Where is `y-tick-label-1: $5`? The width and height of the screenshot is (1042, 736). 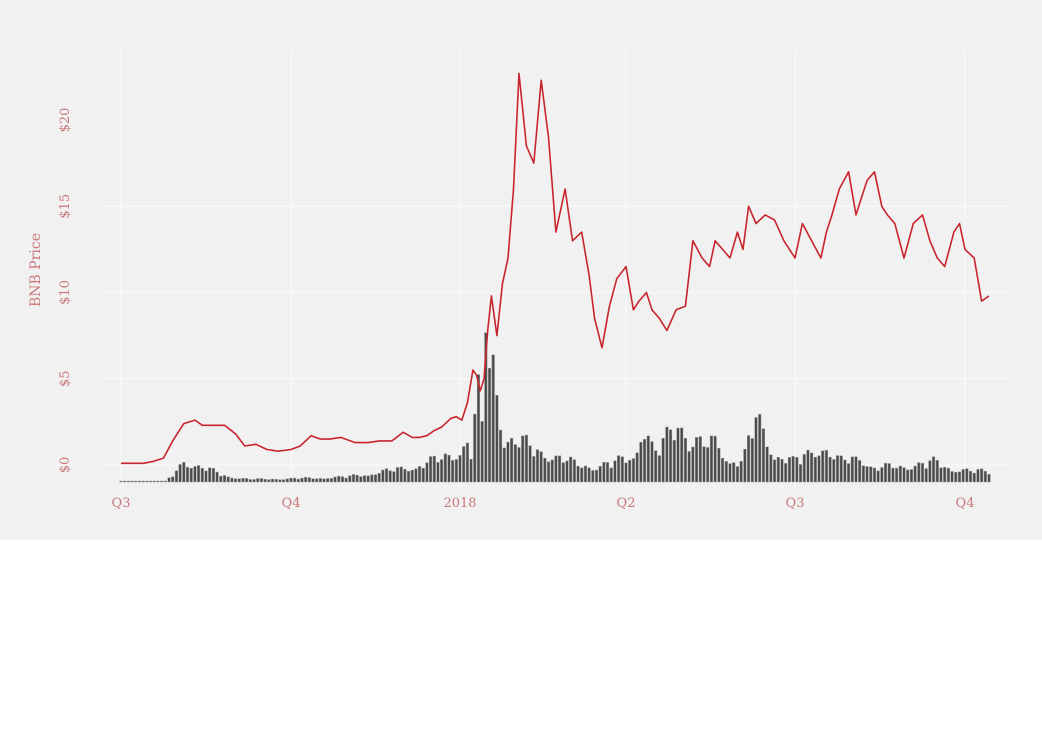 y-tick-label-1: $5 is located at coordinates (65, 378).